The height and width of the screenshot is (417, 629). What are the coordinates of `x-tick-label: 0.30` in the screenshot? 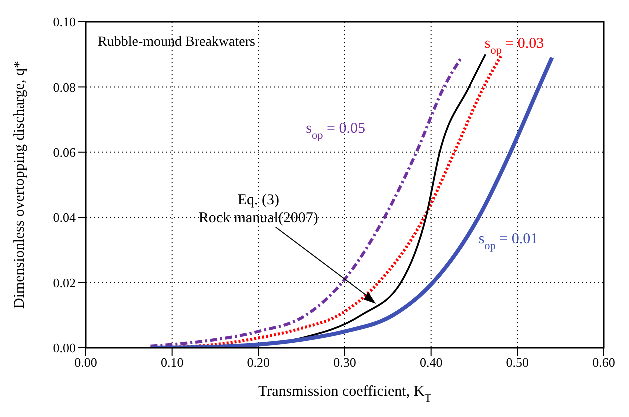 It's located at (345, 362).